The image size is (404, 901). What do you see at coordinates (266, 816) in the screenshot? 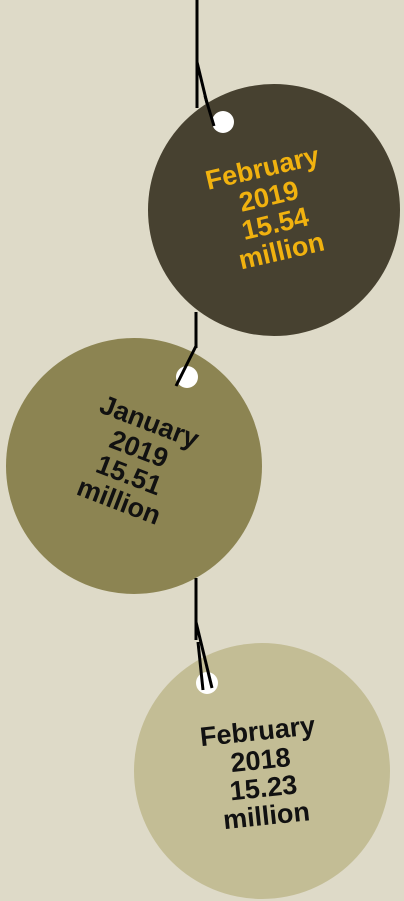
I see `tag-3-unit: million` at bounding box center [266, 816].